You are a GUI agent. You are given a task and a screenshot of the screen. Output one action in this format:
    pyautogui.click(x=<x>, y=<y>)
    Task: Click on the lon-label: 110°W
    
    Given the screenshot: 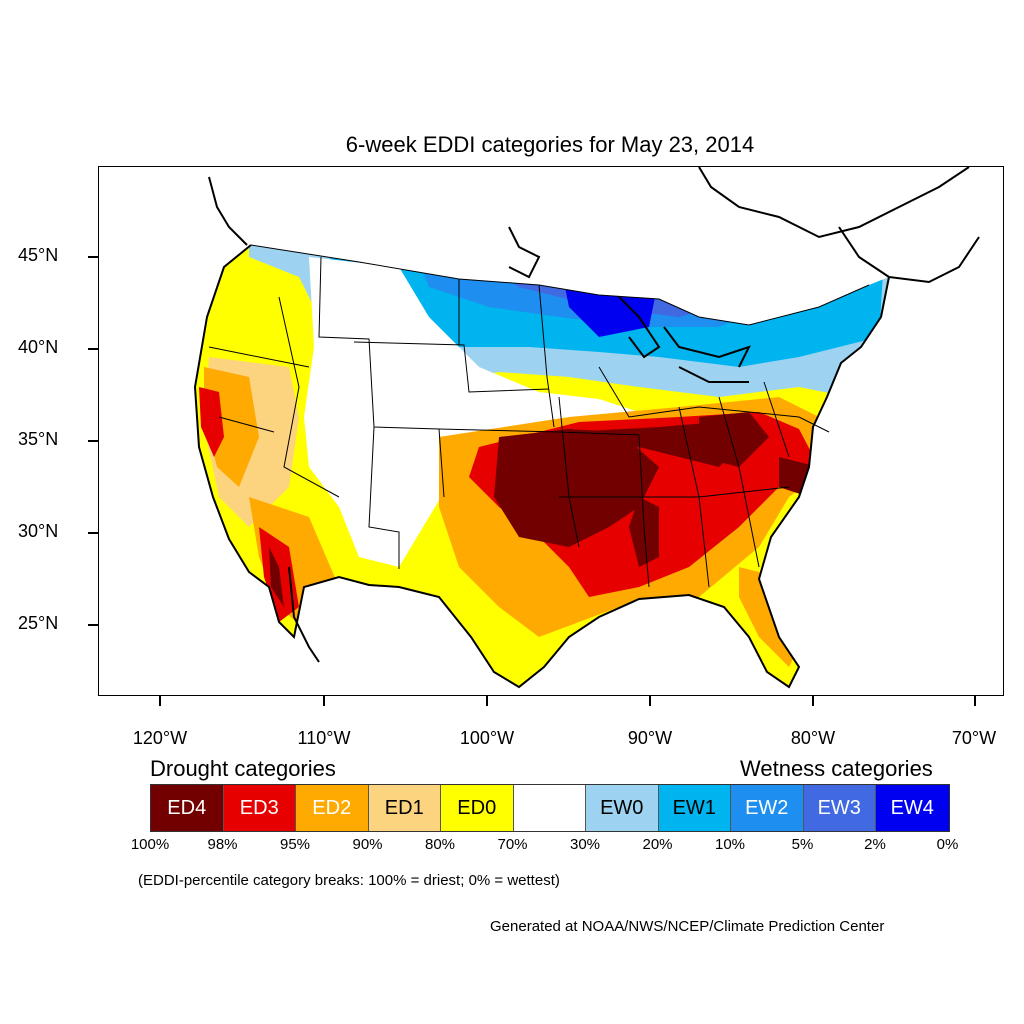 What is the action you would take?
    pyautogui.click(x=324, y=738)
    